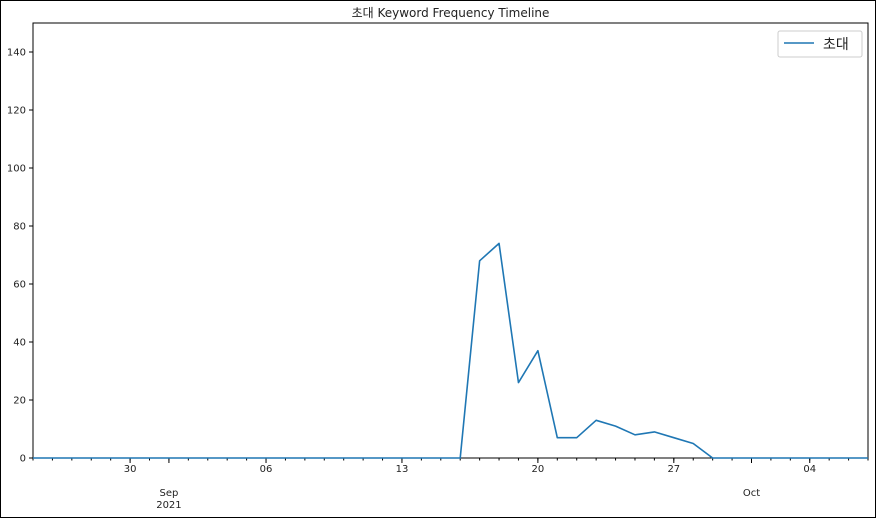  I want to click on x-tick-label: 04, so click(809, 469).